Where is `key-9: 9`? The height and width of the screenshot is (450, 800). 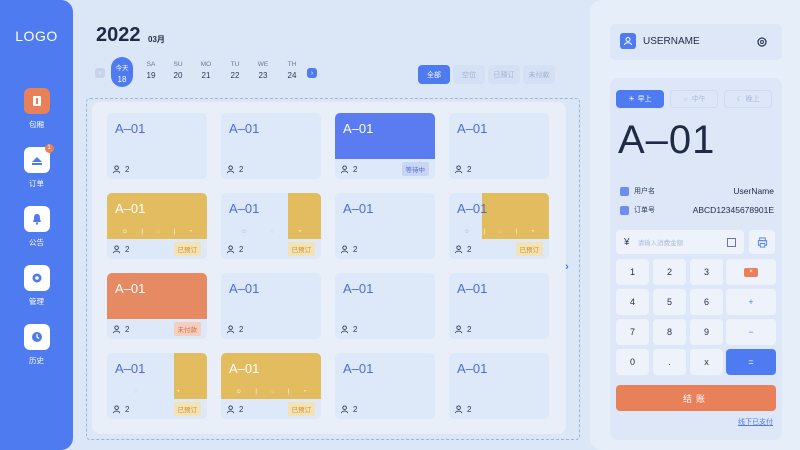
key-9: 9 is located at coordinates (706, 332).